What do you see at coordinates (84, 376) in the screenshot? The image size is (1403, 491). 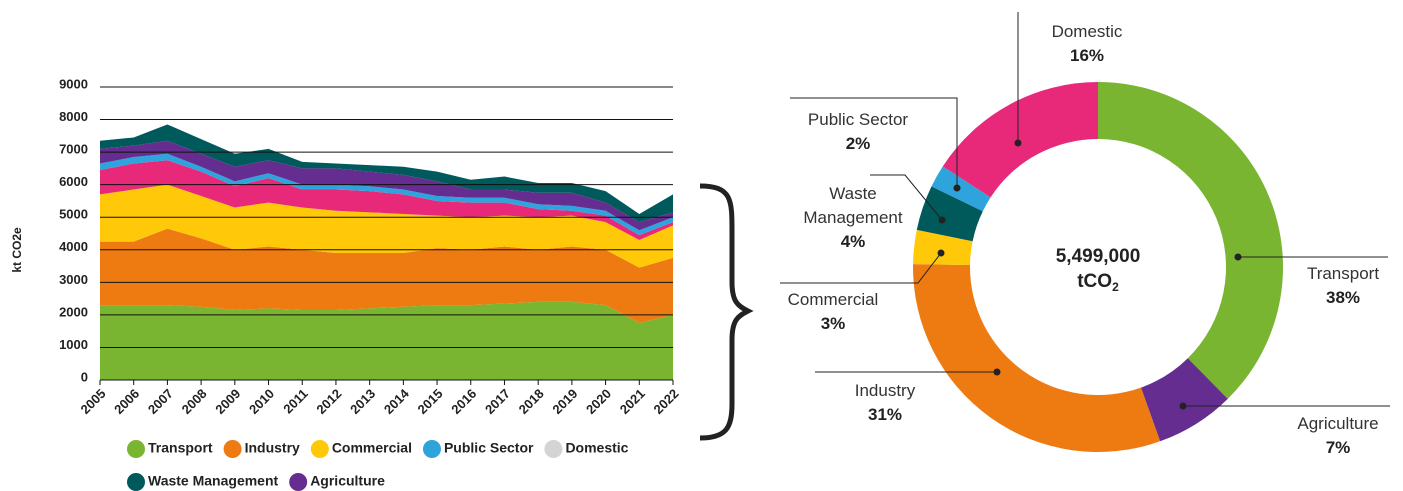 I see `y-tick-label: 0` at bounding box center [84, 376].